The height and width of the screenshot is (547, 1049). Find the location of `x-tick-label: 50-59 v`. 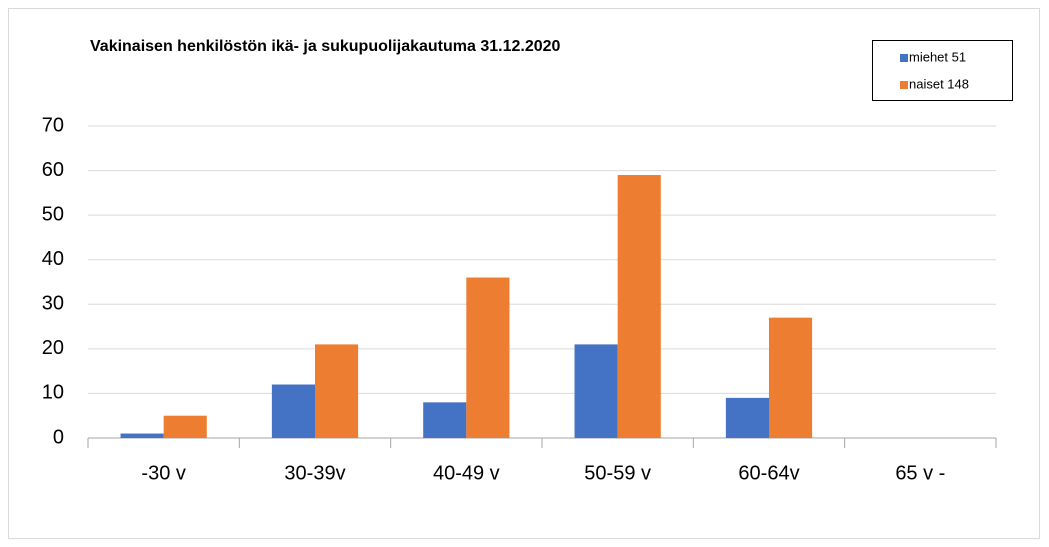

x-tick-label: 50-59 v is located at coordinates (617, 473).